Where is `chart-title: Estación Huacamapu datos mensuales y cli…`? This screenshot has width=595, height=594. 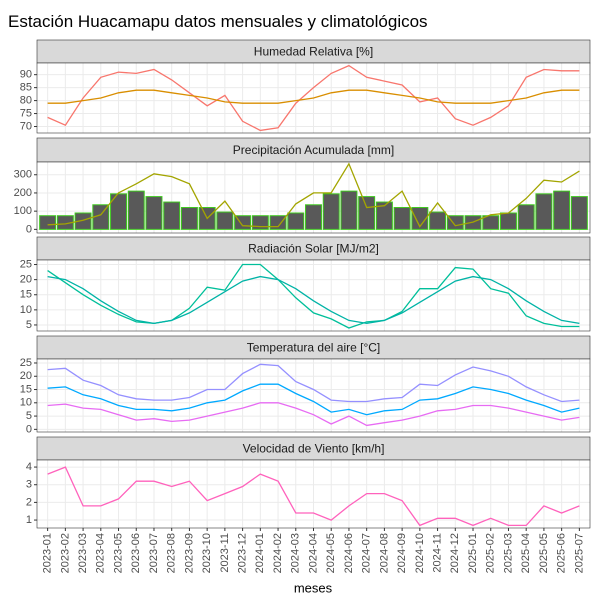 chart-title: Estación Huacamapu datos mensuales y cli… is located at coordinates (218, 21).